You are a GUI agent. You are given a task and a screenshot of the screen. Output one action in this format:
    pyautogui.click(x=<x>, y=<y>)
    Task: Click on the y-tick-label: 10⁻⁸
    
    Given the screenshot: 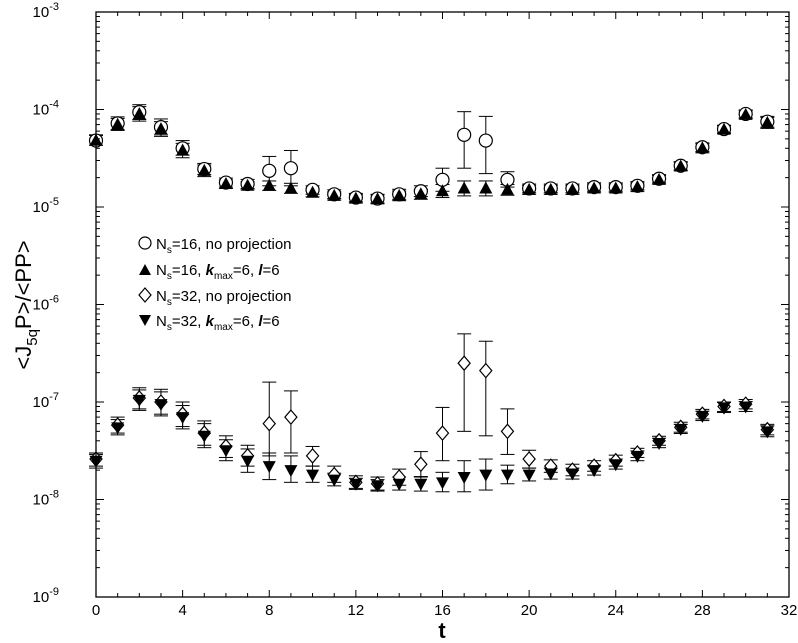 What is the action you would take?
    pyautogui.click(x=46, y=499)
    